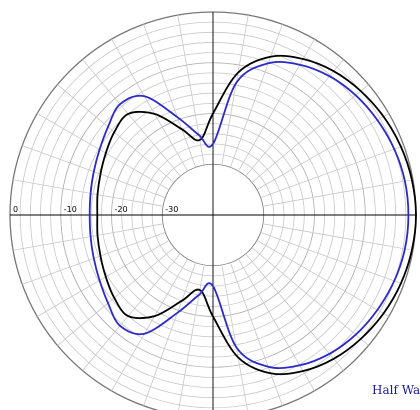 The image size is (420, 410). What do you see at coordinates (121, 209) in the screenshot?
I see `radial-tick-label: -20` at bounding box center [121, 209].